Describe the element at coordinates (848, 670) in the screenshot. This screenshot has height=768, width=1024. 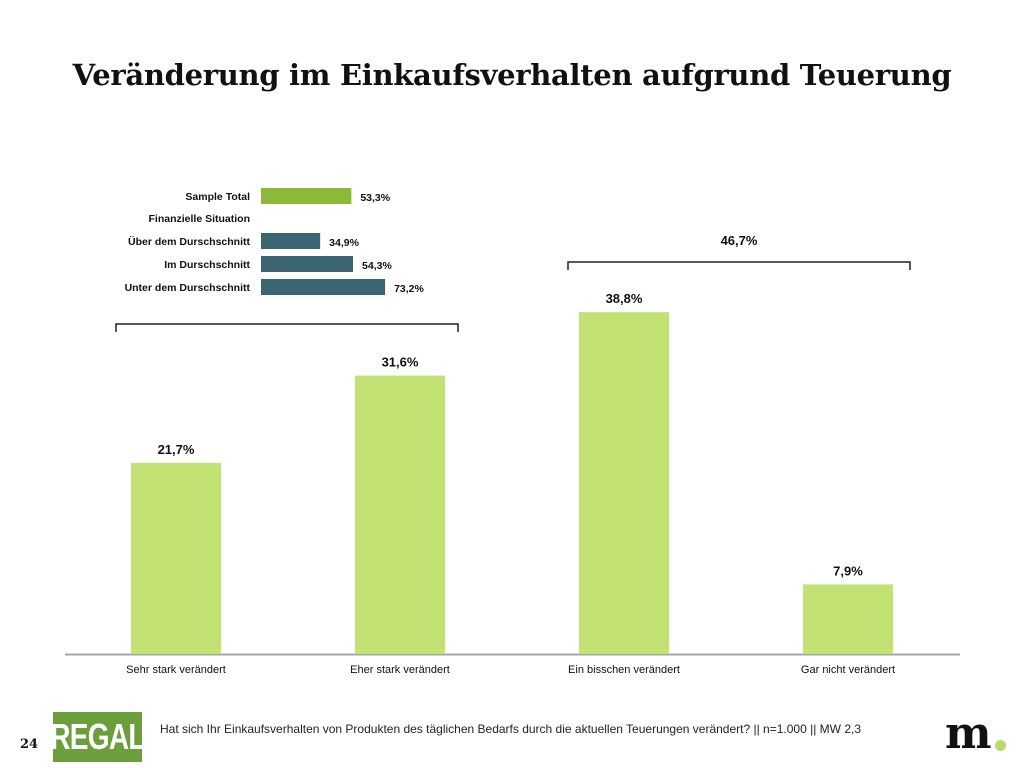
I see `x-tick-label-4: Gar nicht verändert` at that location.